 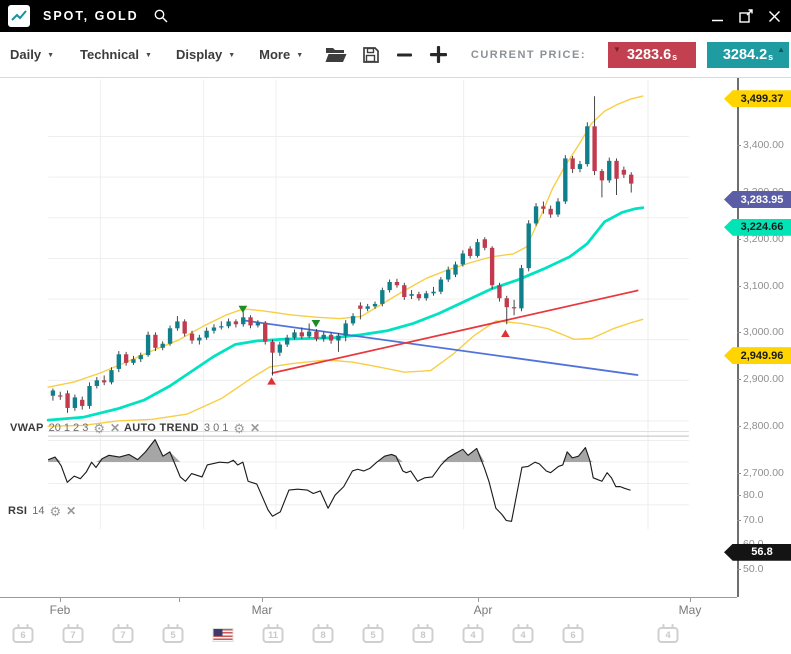 I want to click on buy-signal-icon, so click(x=271, y=381).